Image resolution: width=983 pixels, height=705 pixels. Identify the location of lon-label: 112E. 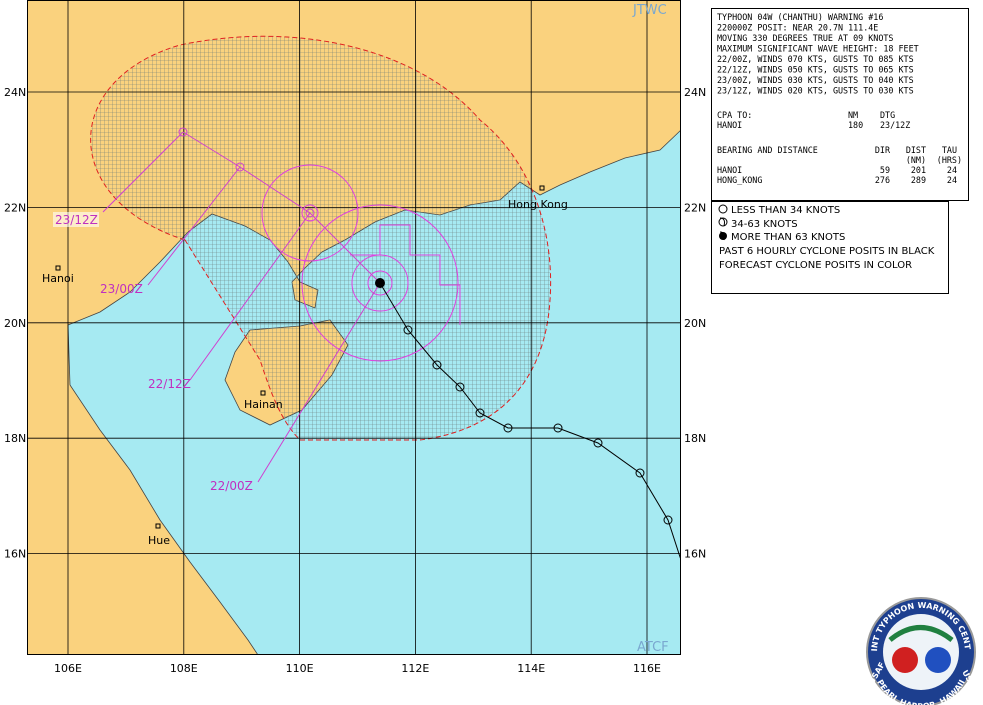
(415, 668).